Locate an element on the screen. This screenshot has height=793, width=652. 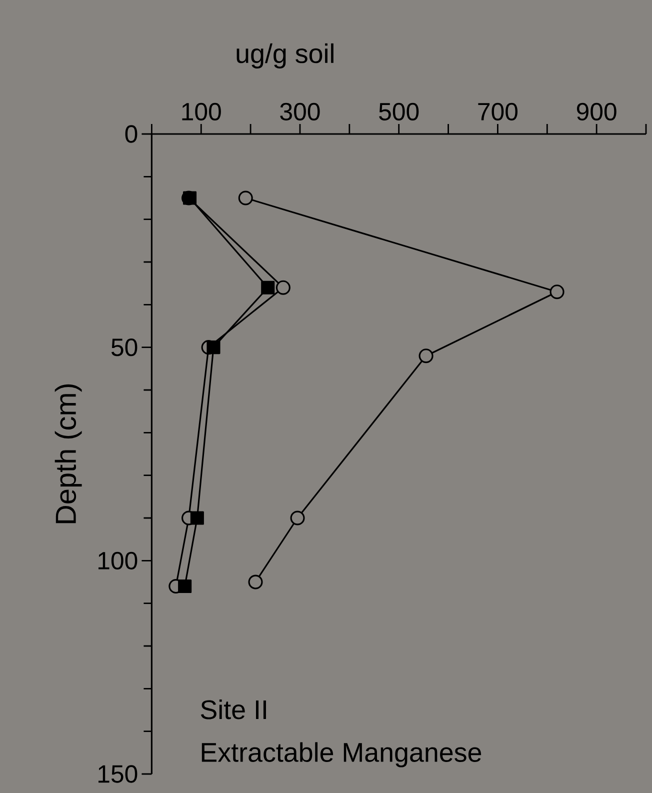
x-tick-label: 300 is located at coordinates (300, 111).